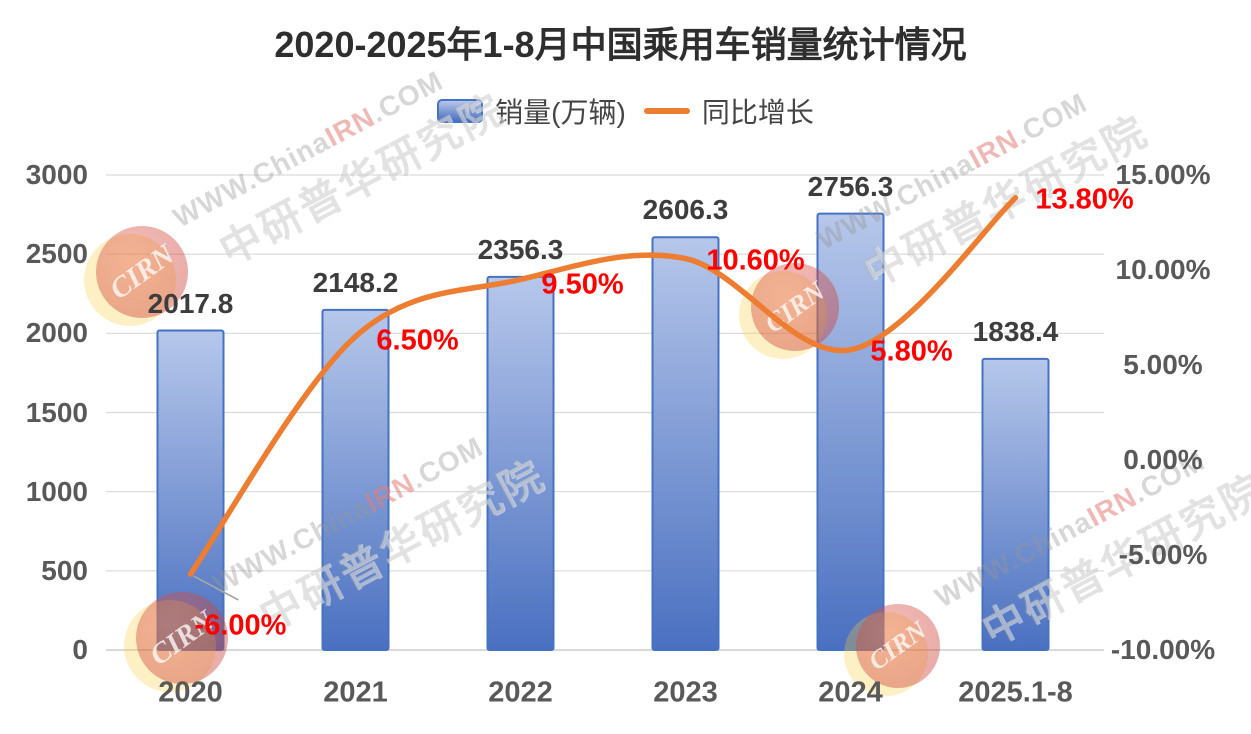 This screenshot has width=1251, height=734. Describe the element at coordinates (1015, 504) in the screenshot. I see `bar-2025.1-8` at that location.